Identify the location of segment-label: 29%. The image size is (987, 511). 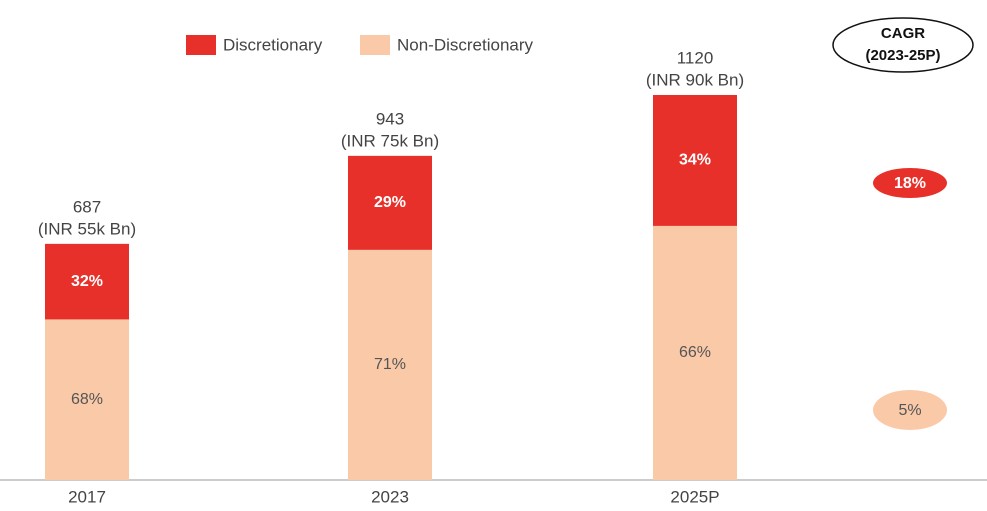
(390, 202).